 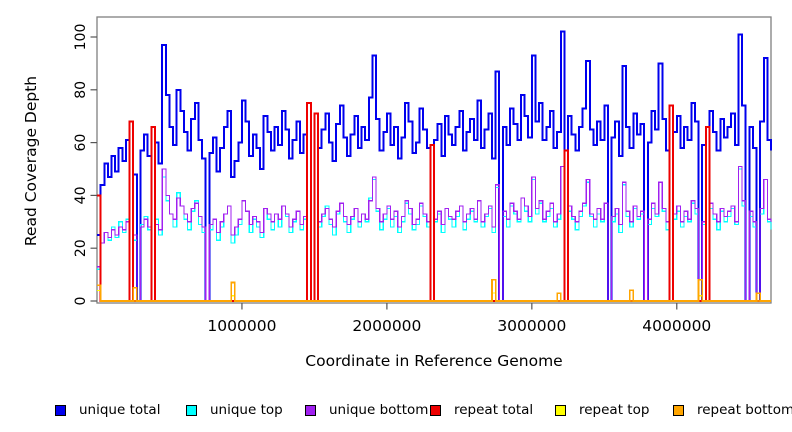 I want to click on x-tick-label: 2000000, so click(x=386, y=326).